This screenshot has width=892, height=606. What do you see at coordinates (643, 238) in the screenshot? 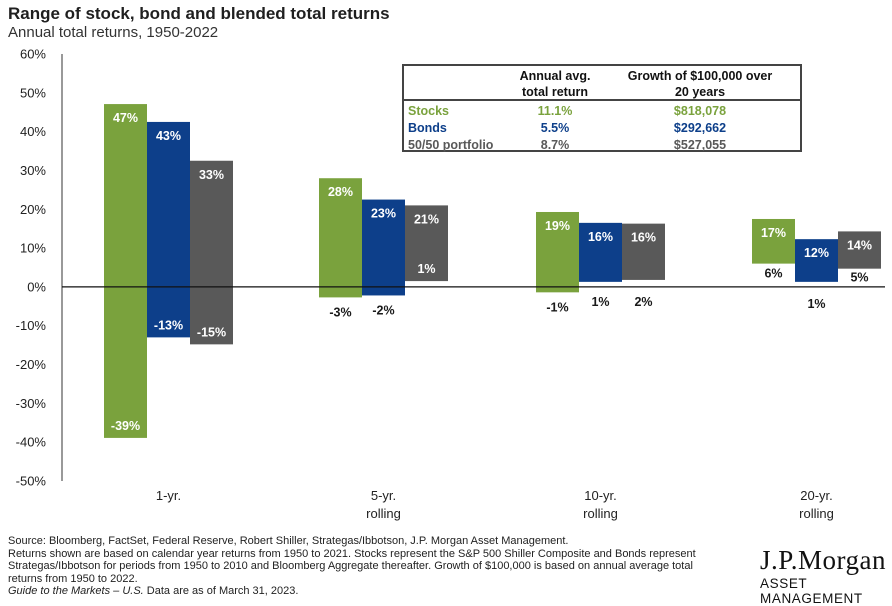
I see `blend-high-label: 16%` at bounding box center [643, 238].